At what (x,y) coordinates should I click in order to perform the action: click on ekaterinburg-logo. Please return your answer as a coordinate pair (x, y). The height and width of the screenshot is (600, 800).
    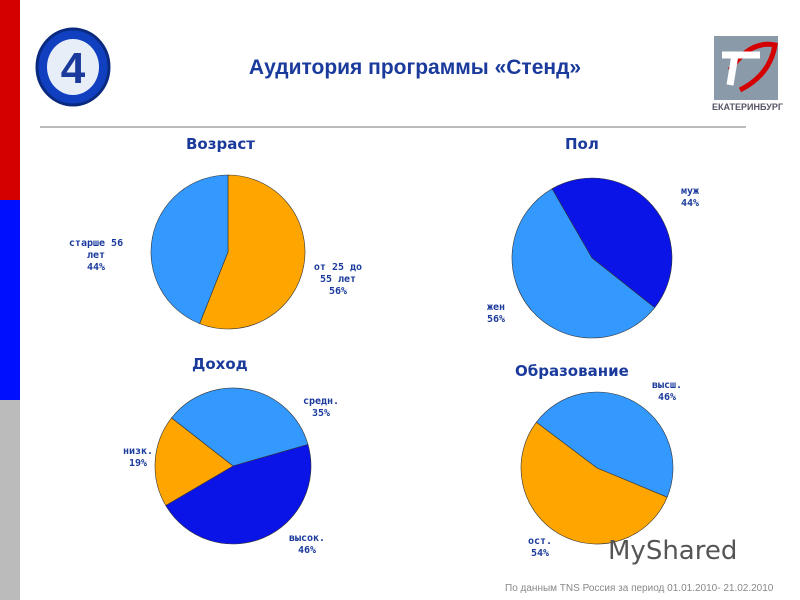
    Looking at the image, I should click on (746, 68).